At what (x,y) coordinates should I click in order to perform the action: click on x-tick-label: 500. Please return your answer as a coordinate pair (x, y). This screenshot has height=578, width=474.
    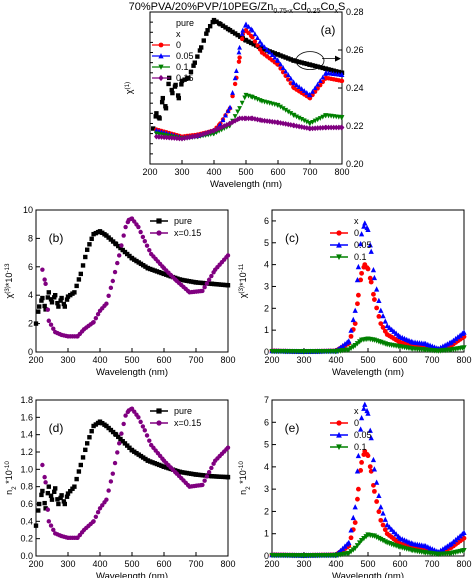
    Looking at the image, I should click on (131, 360).